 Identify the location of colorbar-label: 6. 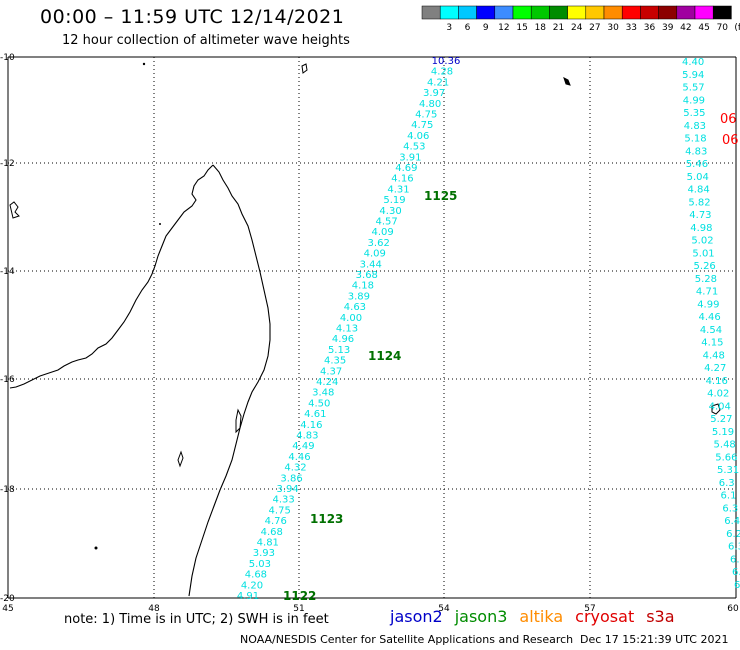
(468, 28).